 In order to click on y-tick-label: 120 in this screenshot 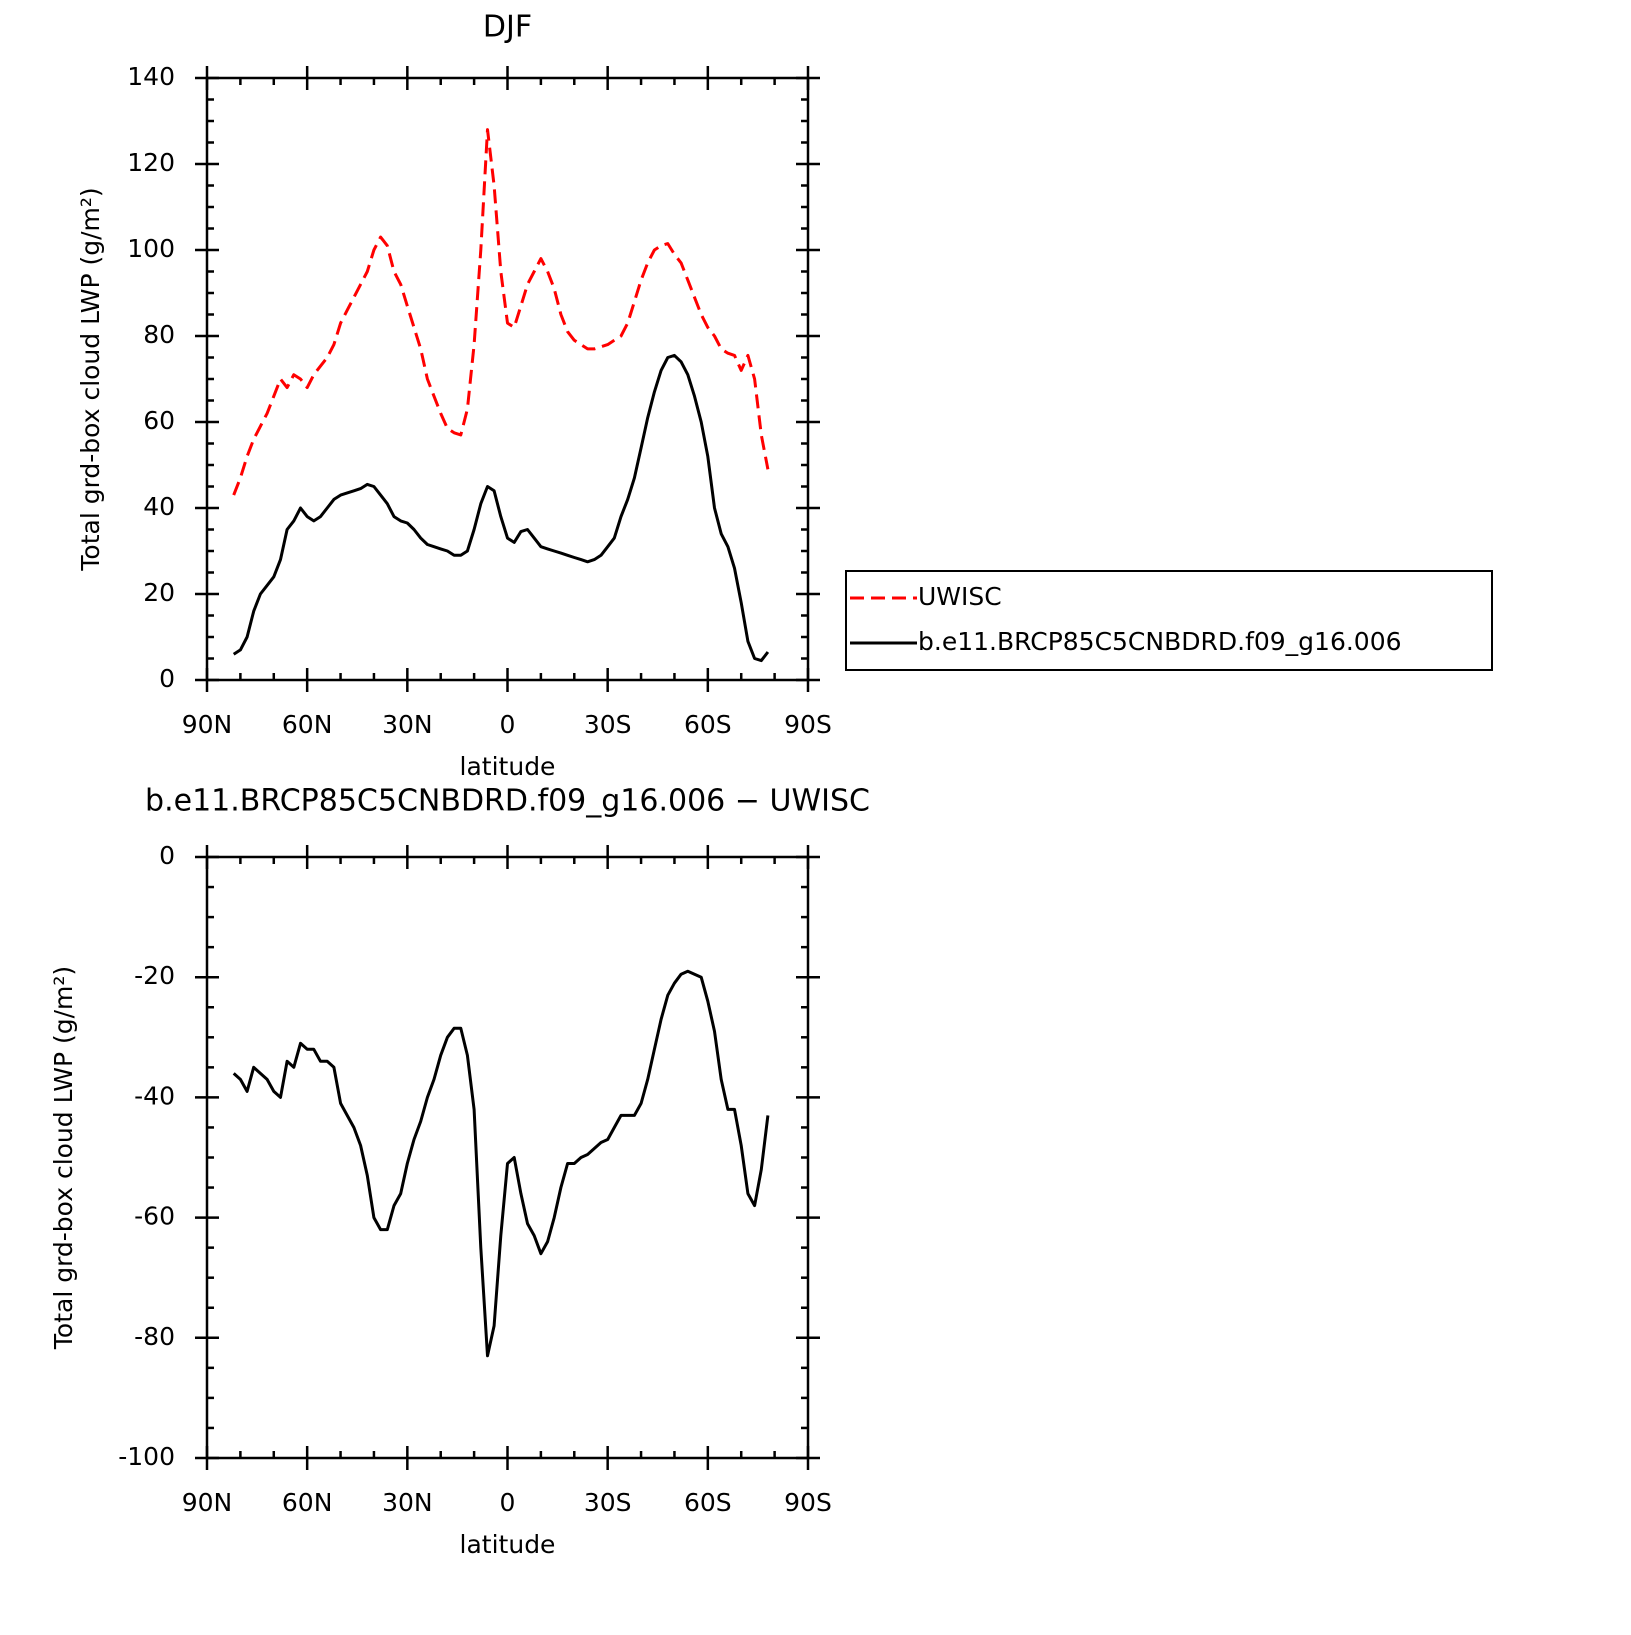, I will do `click(151, 162)`.